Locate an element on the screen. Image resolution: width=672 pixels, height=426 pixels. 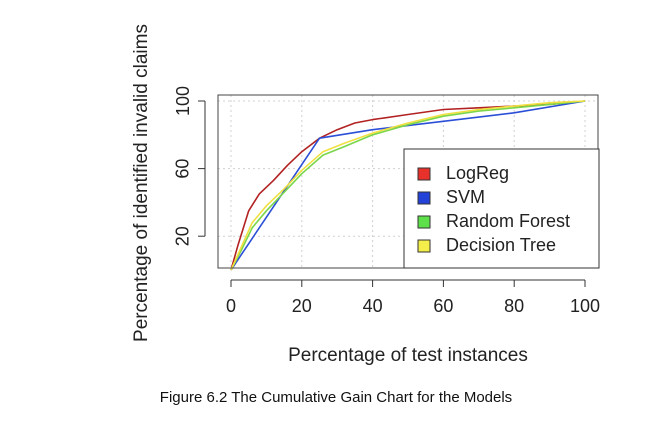
y-axis: 20 60 100 is located at coordinates (189, 166).